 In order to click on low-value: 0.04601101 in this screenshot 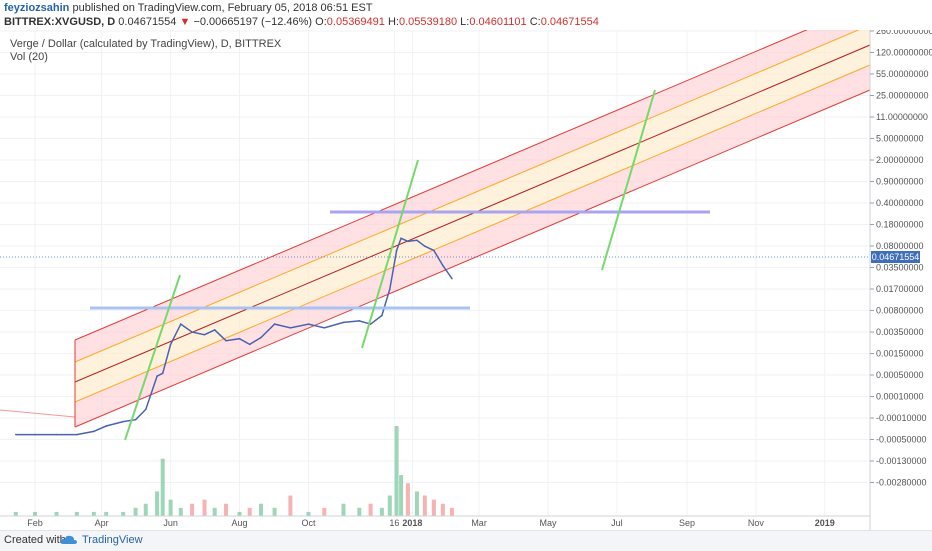, I will do `click(498, 22)`.